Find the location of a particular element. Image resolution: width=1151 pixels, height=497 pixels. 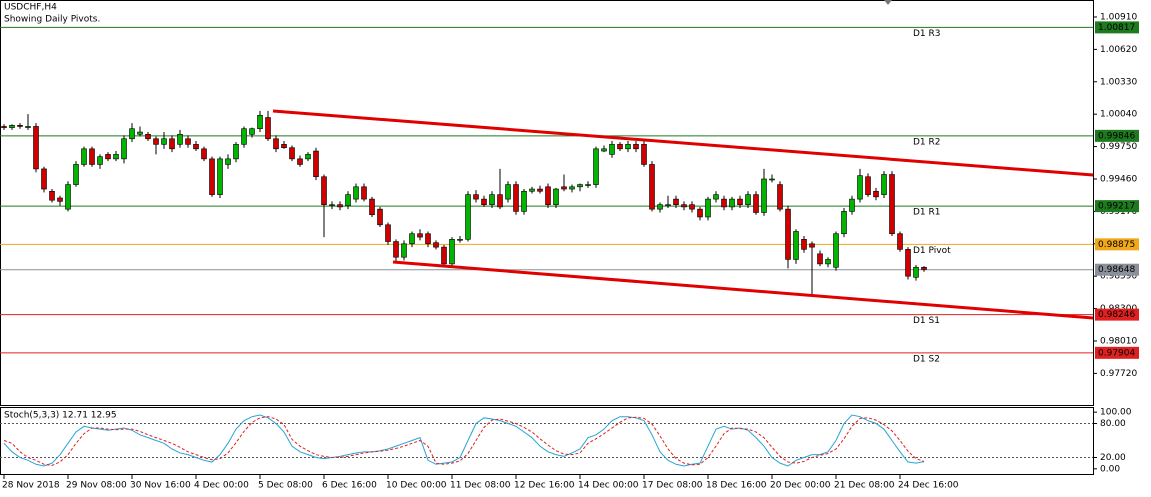

pivot-name: D1 R3 is located at coordinates (927, 34).